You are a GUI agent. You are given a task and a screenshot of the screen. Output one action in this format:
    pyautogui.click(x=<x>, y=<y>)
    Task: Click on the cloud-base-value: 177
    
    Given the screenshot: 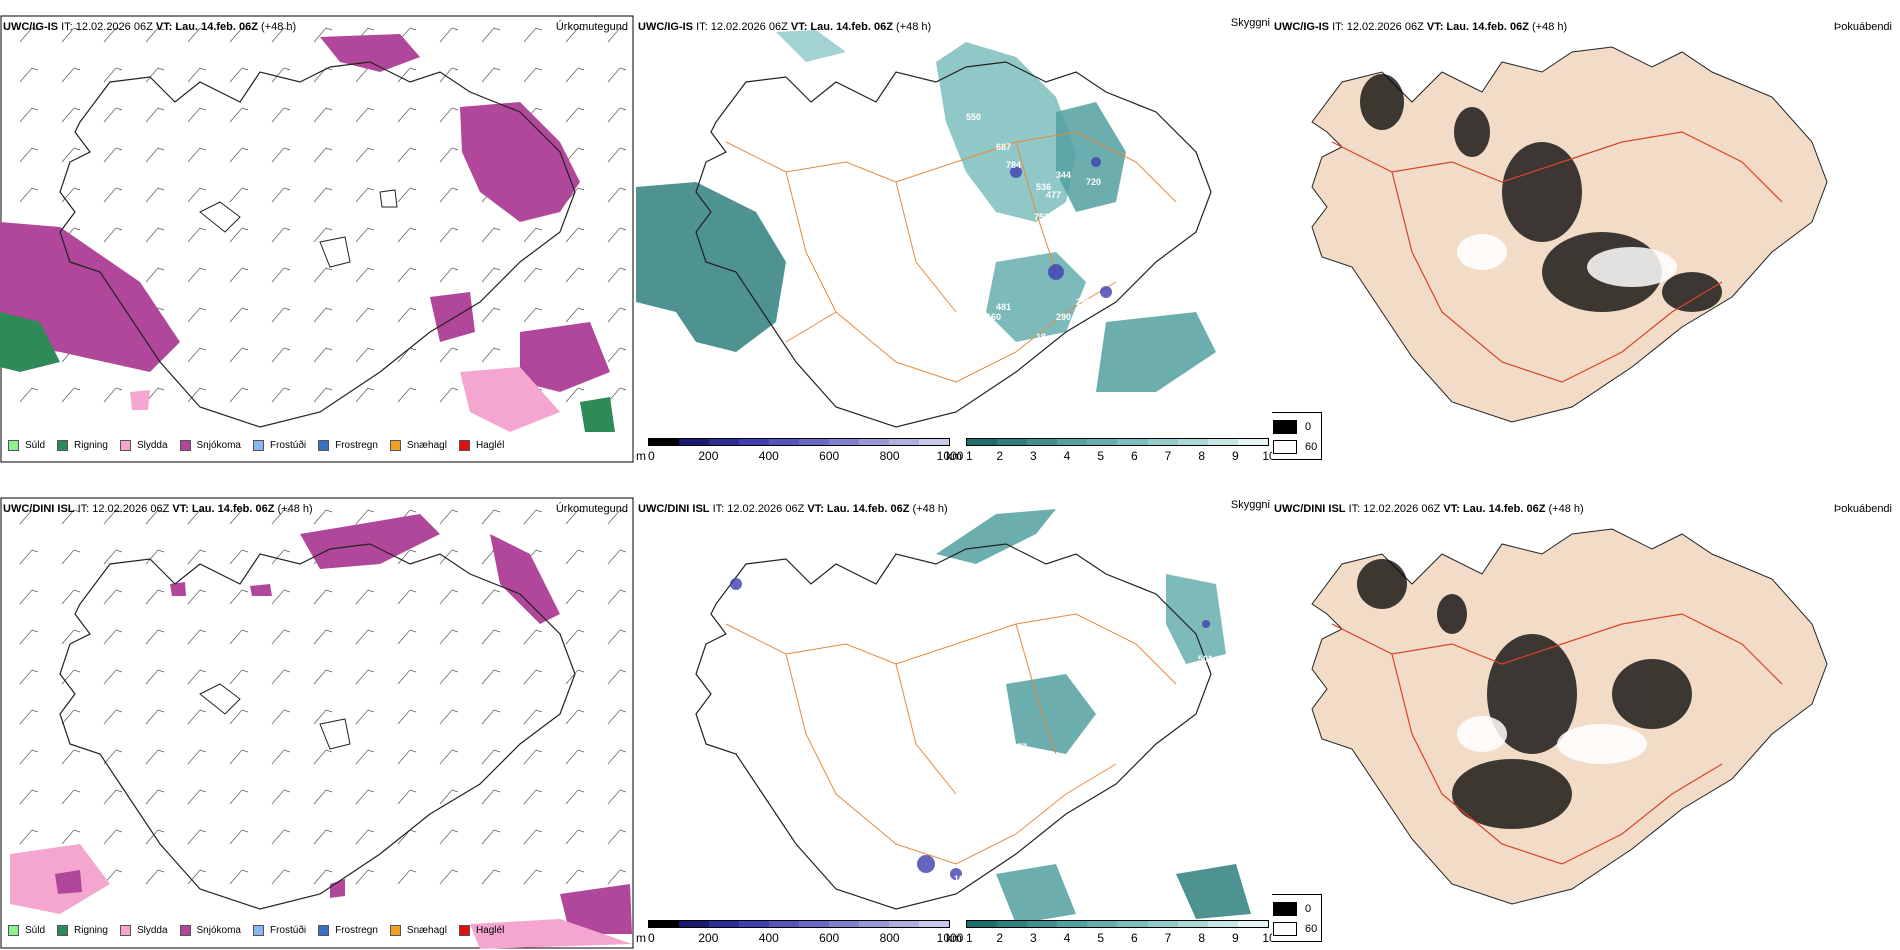 What is the action you would take?
    pyautogui.click(x=1020, y=747)
    